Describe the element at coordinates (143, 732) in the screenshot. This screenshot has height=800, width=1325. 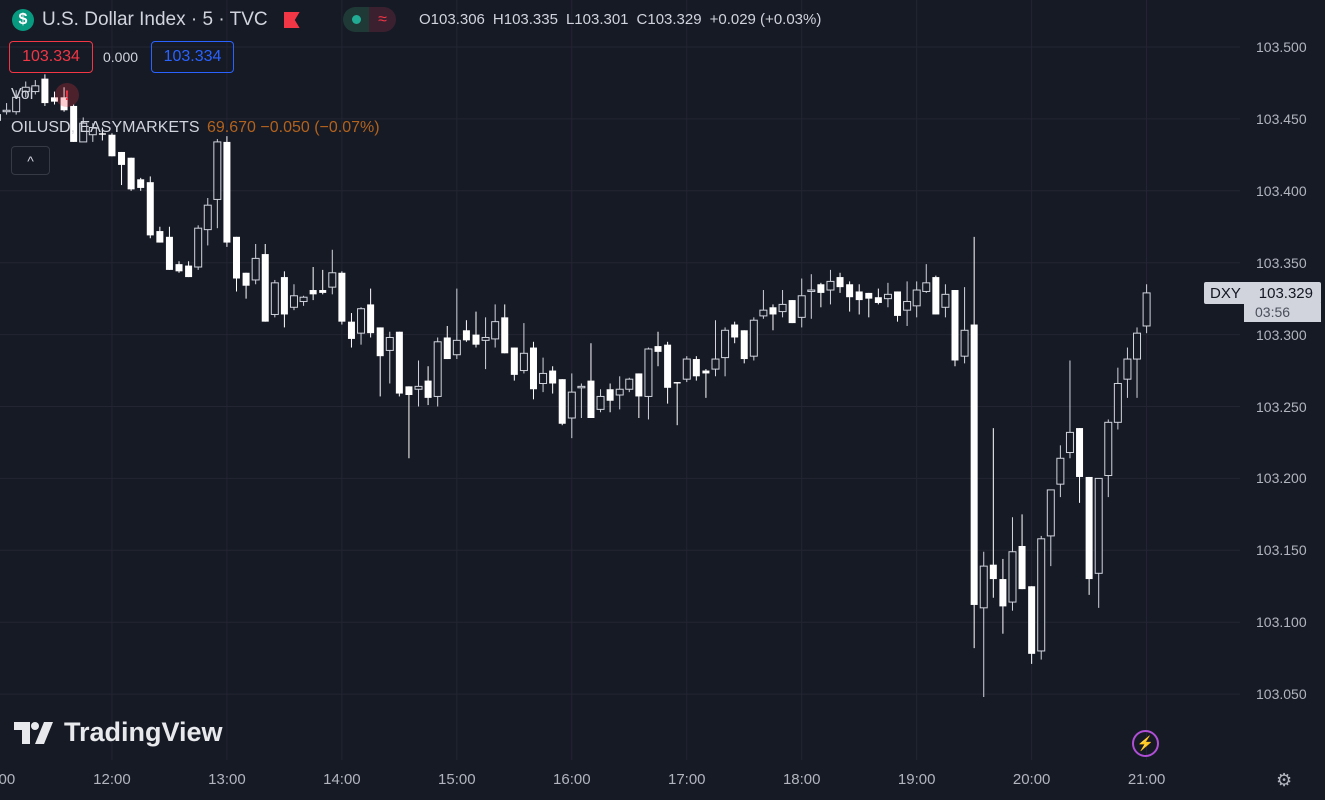
I see `tradingview-logo-text: TradingView` at that location.